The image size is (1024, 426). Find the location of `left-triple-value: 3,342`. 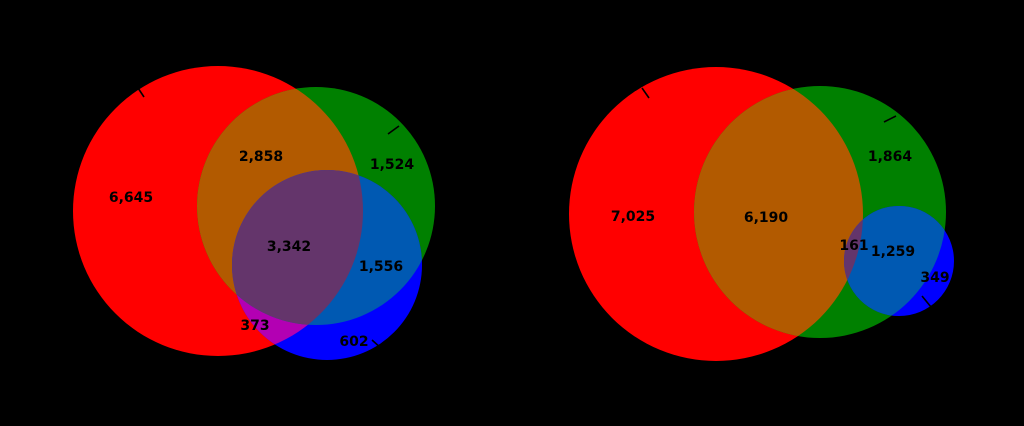

left-triple-value: 3,342 is located at coordinates (289, 247).